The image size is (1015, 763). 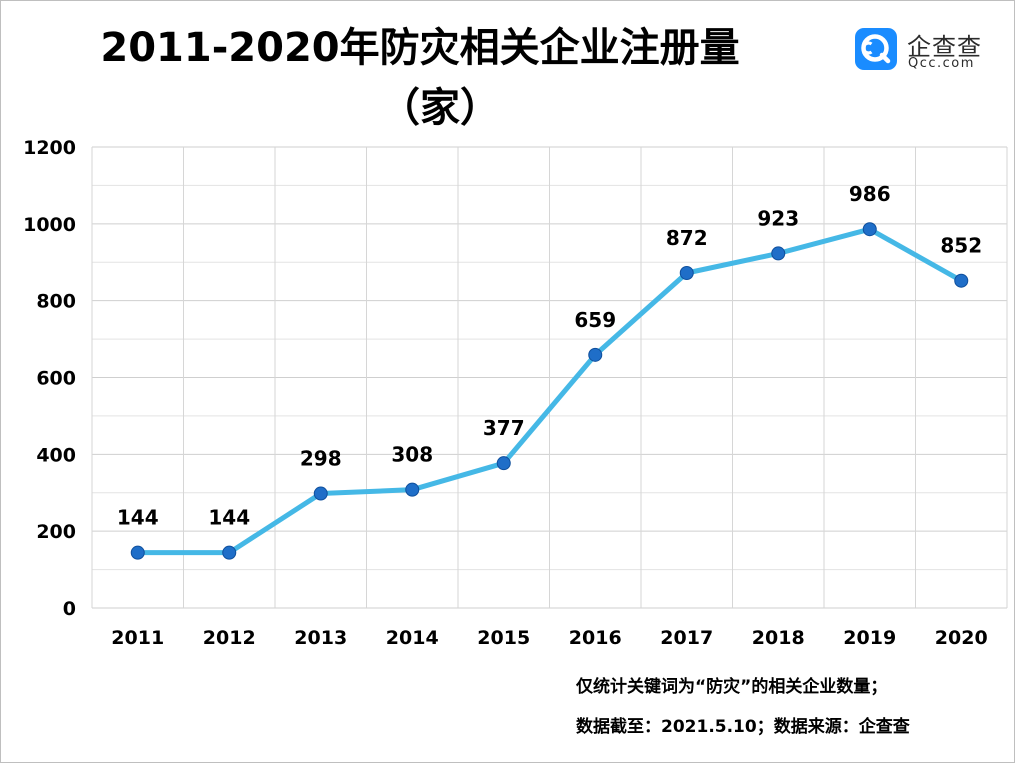 I want to click on data-label: 986, so click(x=870, y=194).